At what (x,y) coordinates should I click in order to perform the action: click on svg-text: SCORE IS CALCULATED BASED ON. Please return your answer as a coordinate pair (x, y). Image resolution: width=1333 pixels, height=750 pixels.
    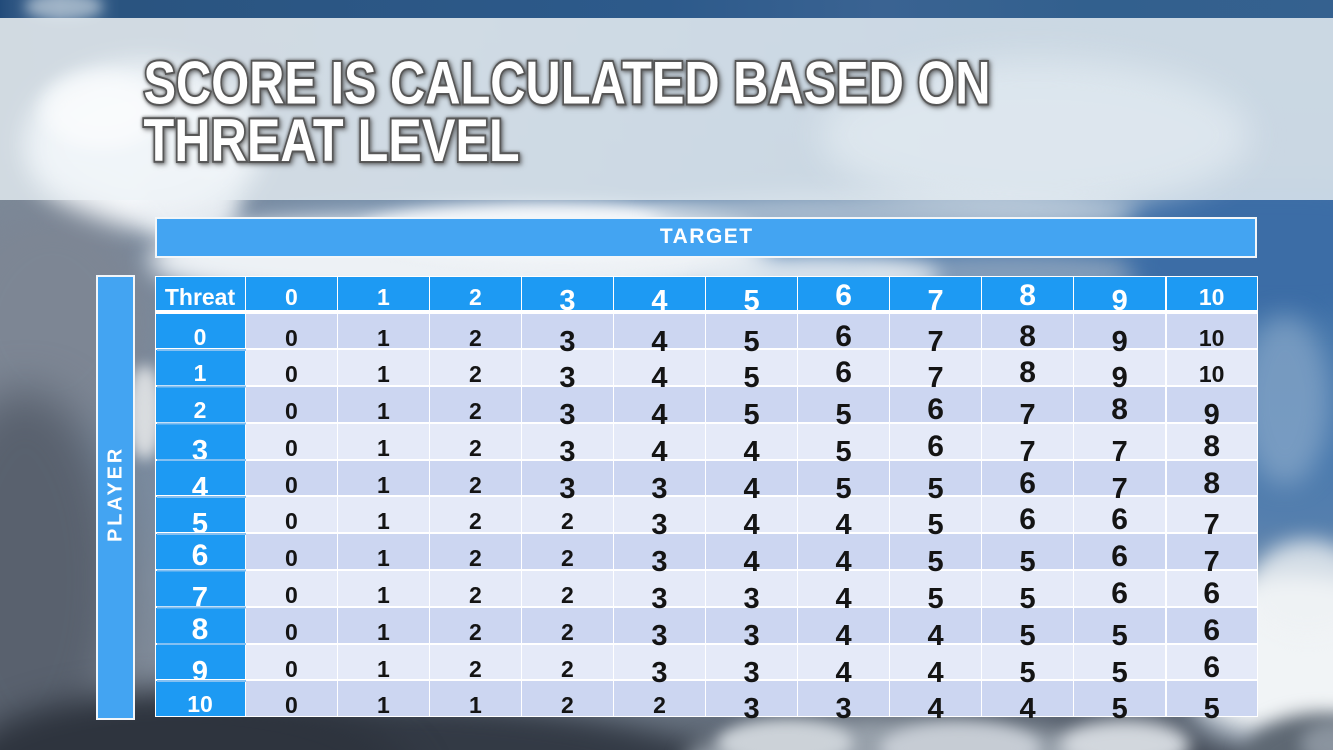
    Looking at the image, I should click on (567, 83).